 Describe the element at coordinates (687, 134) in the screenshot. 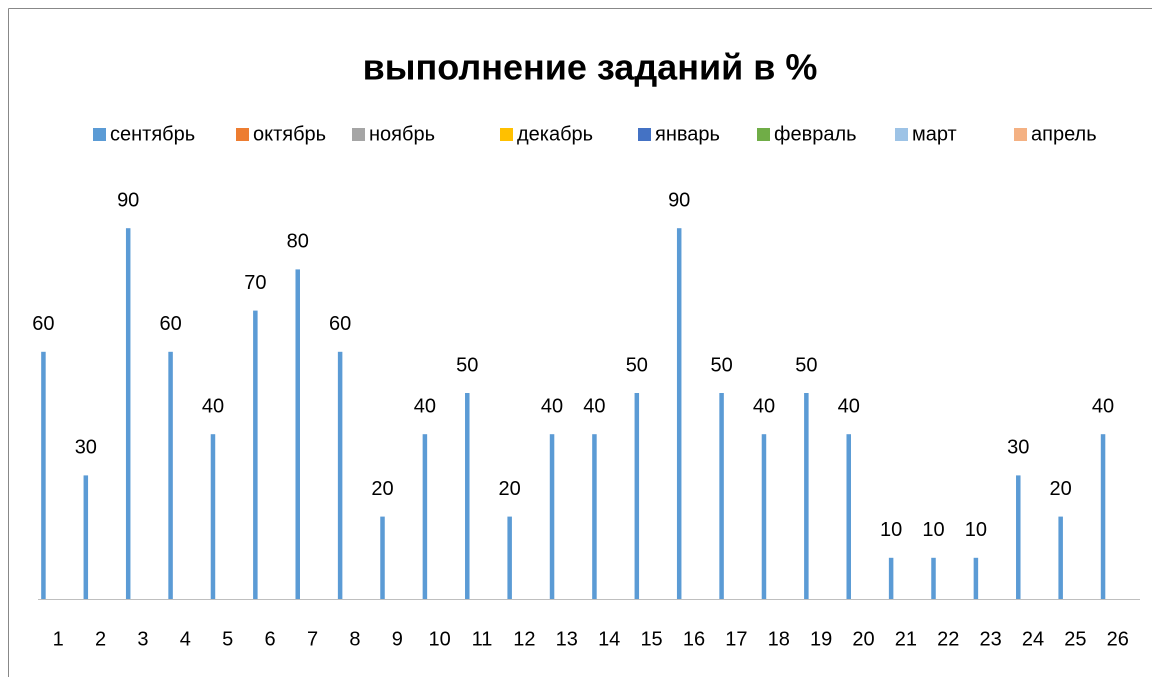

I see `legend-label: январь` at that location.